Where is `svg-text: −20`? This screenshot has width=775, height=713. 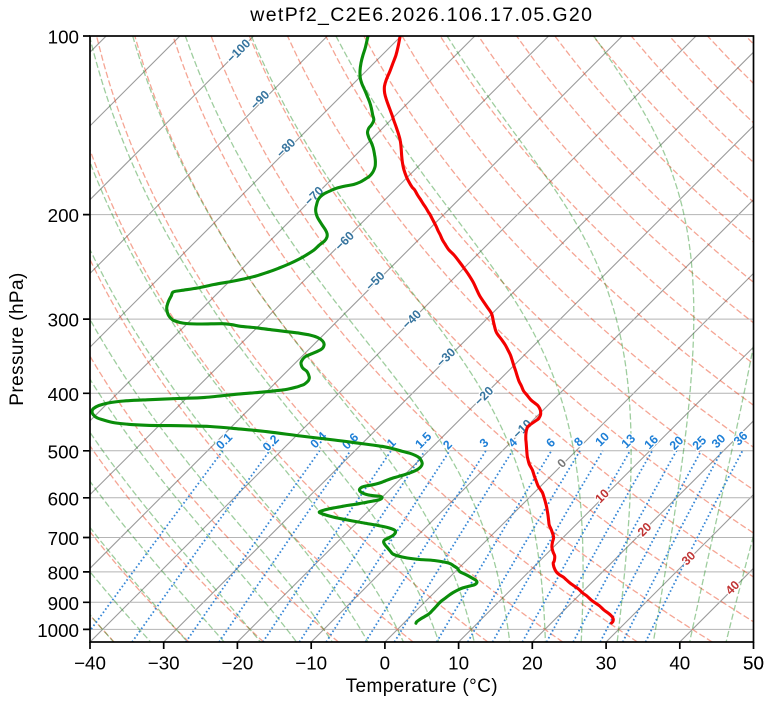 svg-text: −20 is located at coordinates (237, 663).